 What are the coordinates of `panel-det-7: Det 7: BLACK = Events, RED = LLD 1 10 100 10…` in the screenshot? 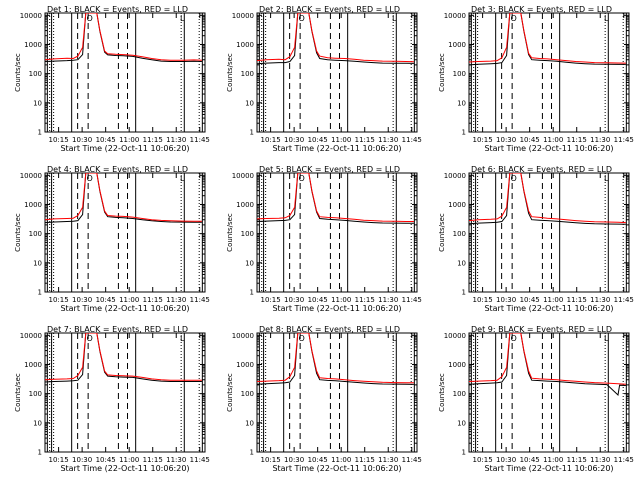 It's located at (112, 399).